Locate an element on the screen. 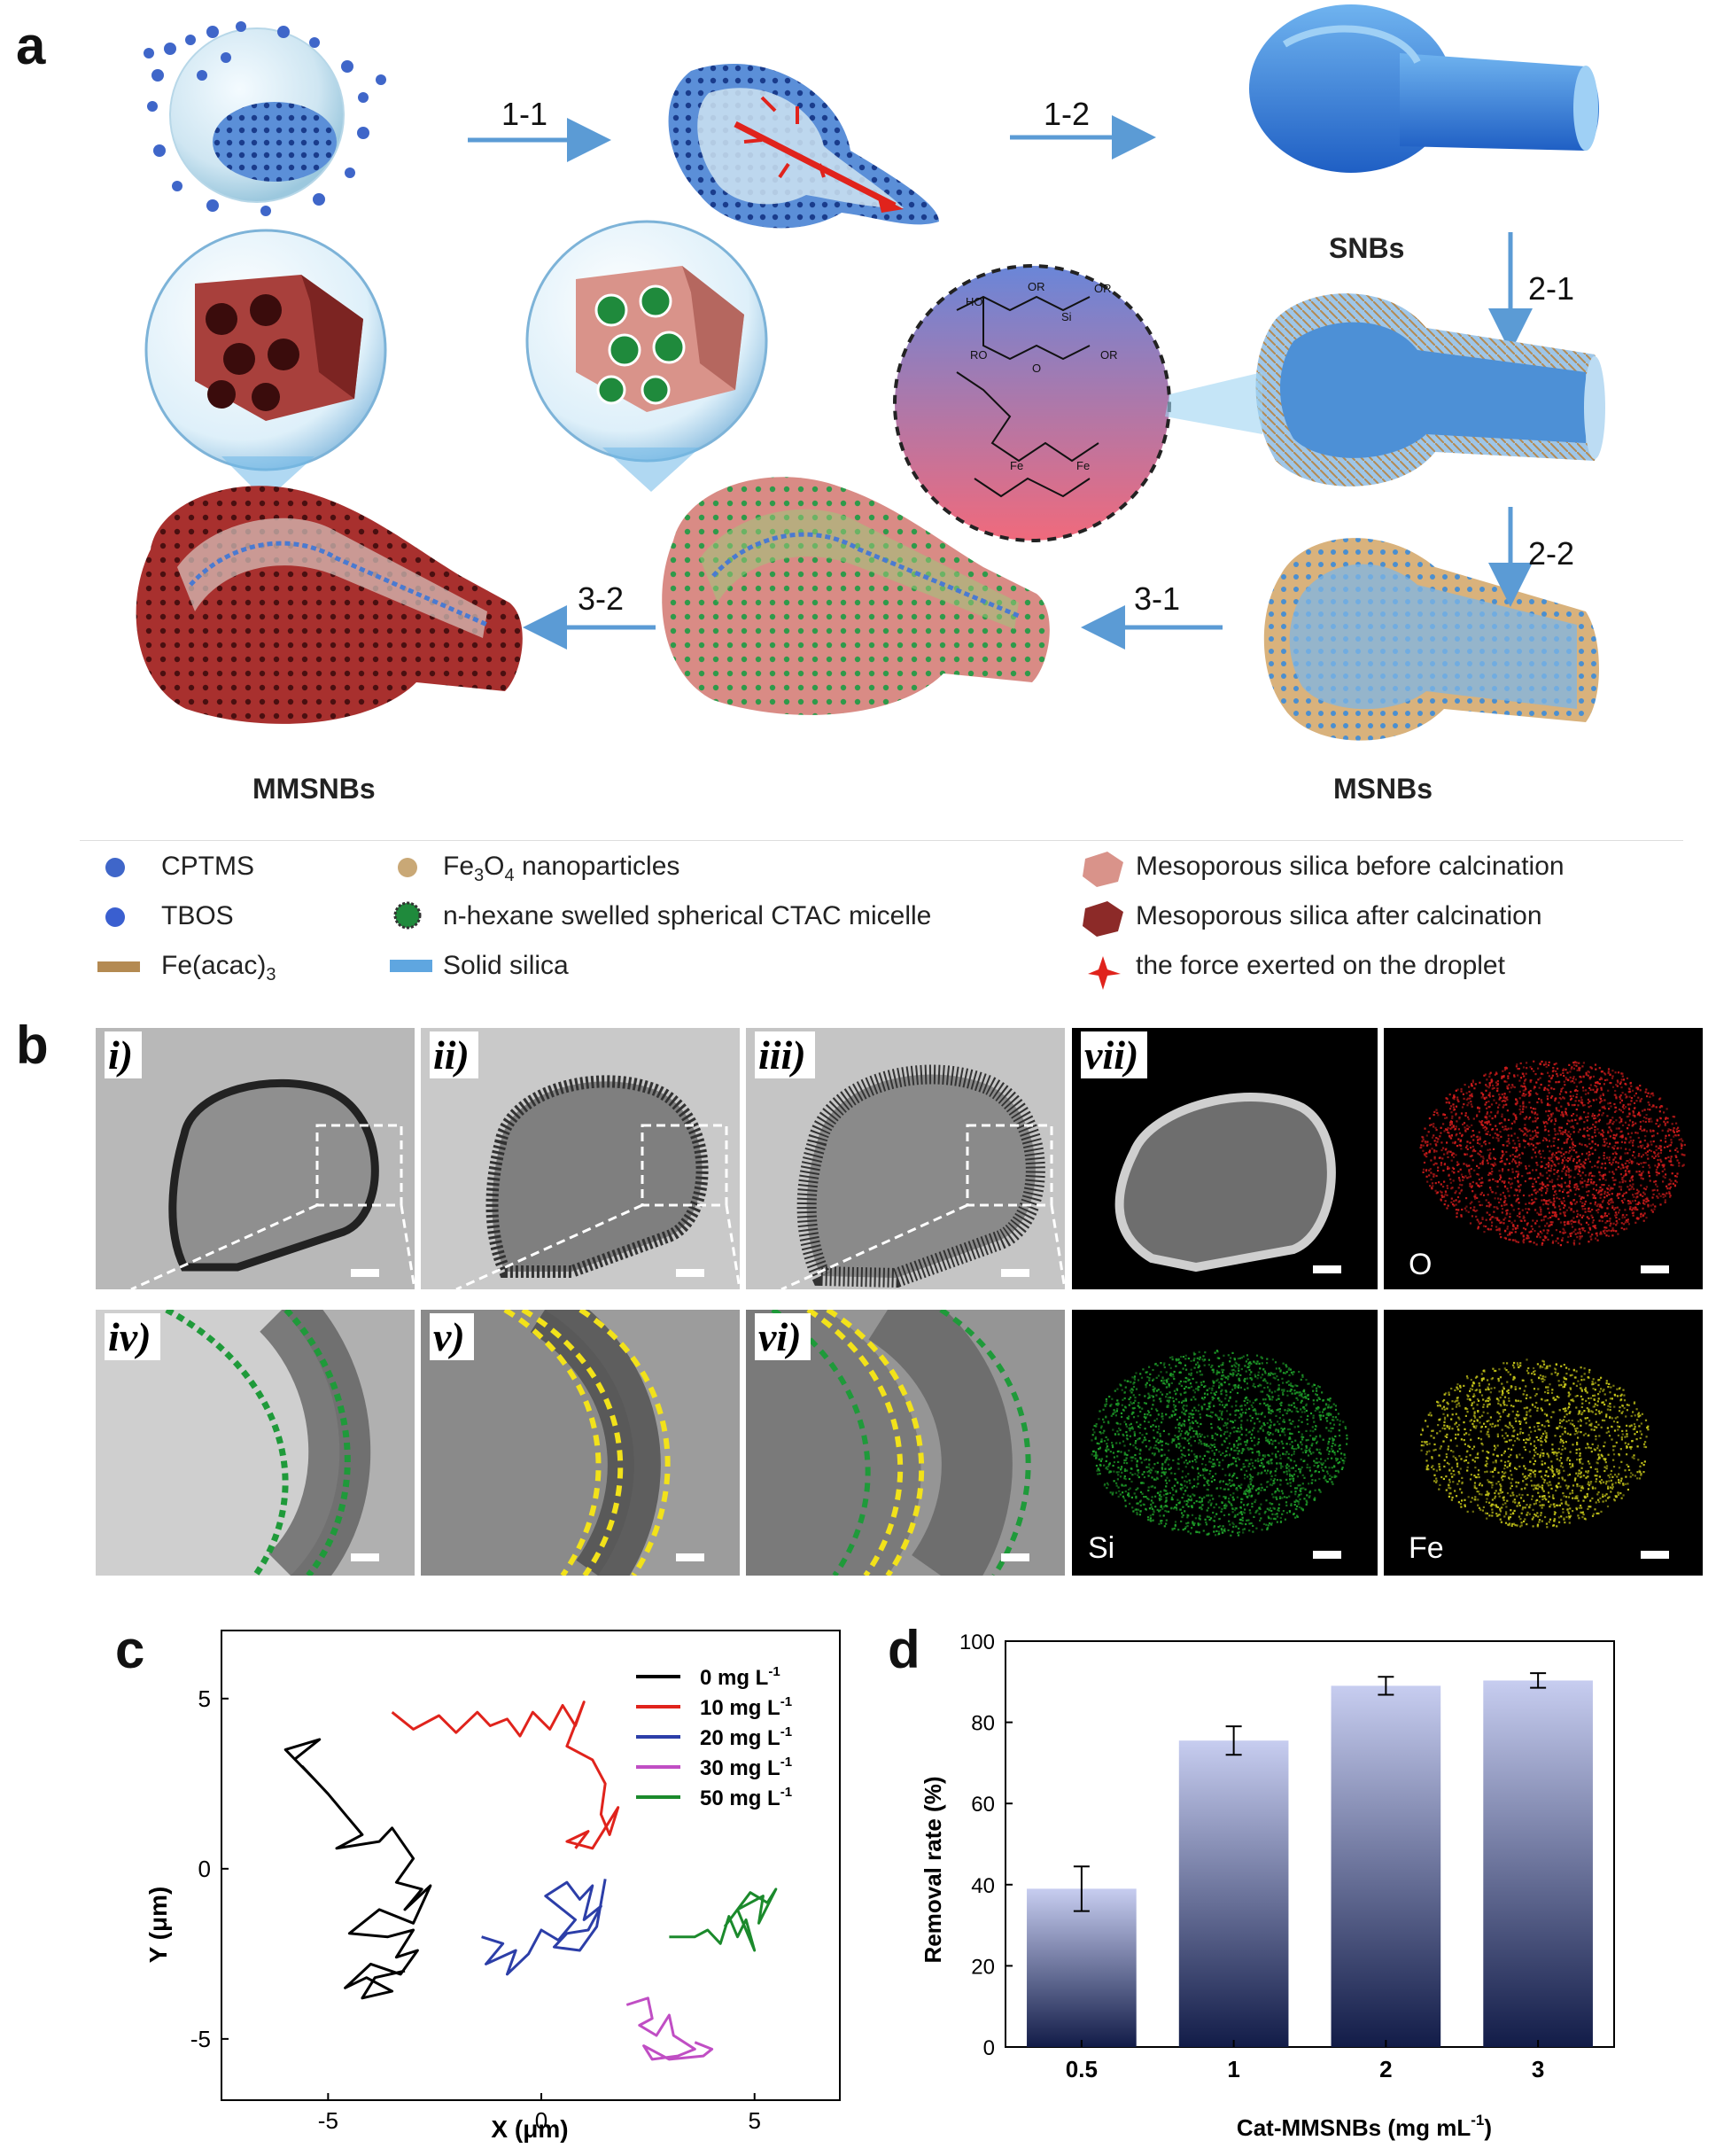 The width and height of the screenshot is (1716, 2156). legend-label: 20 mg L-1 is located at coordinates (746, 1737).